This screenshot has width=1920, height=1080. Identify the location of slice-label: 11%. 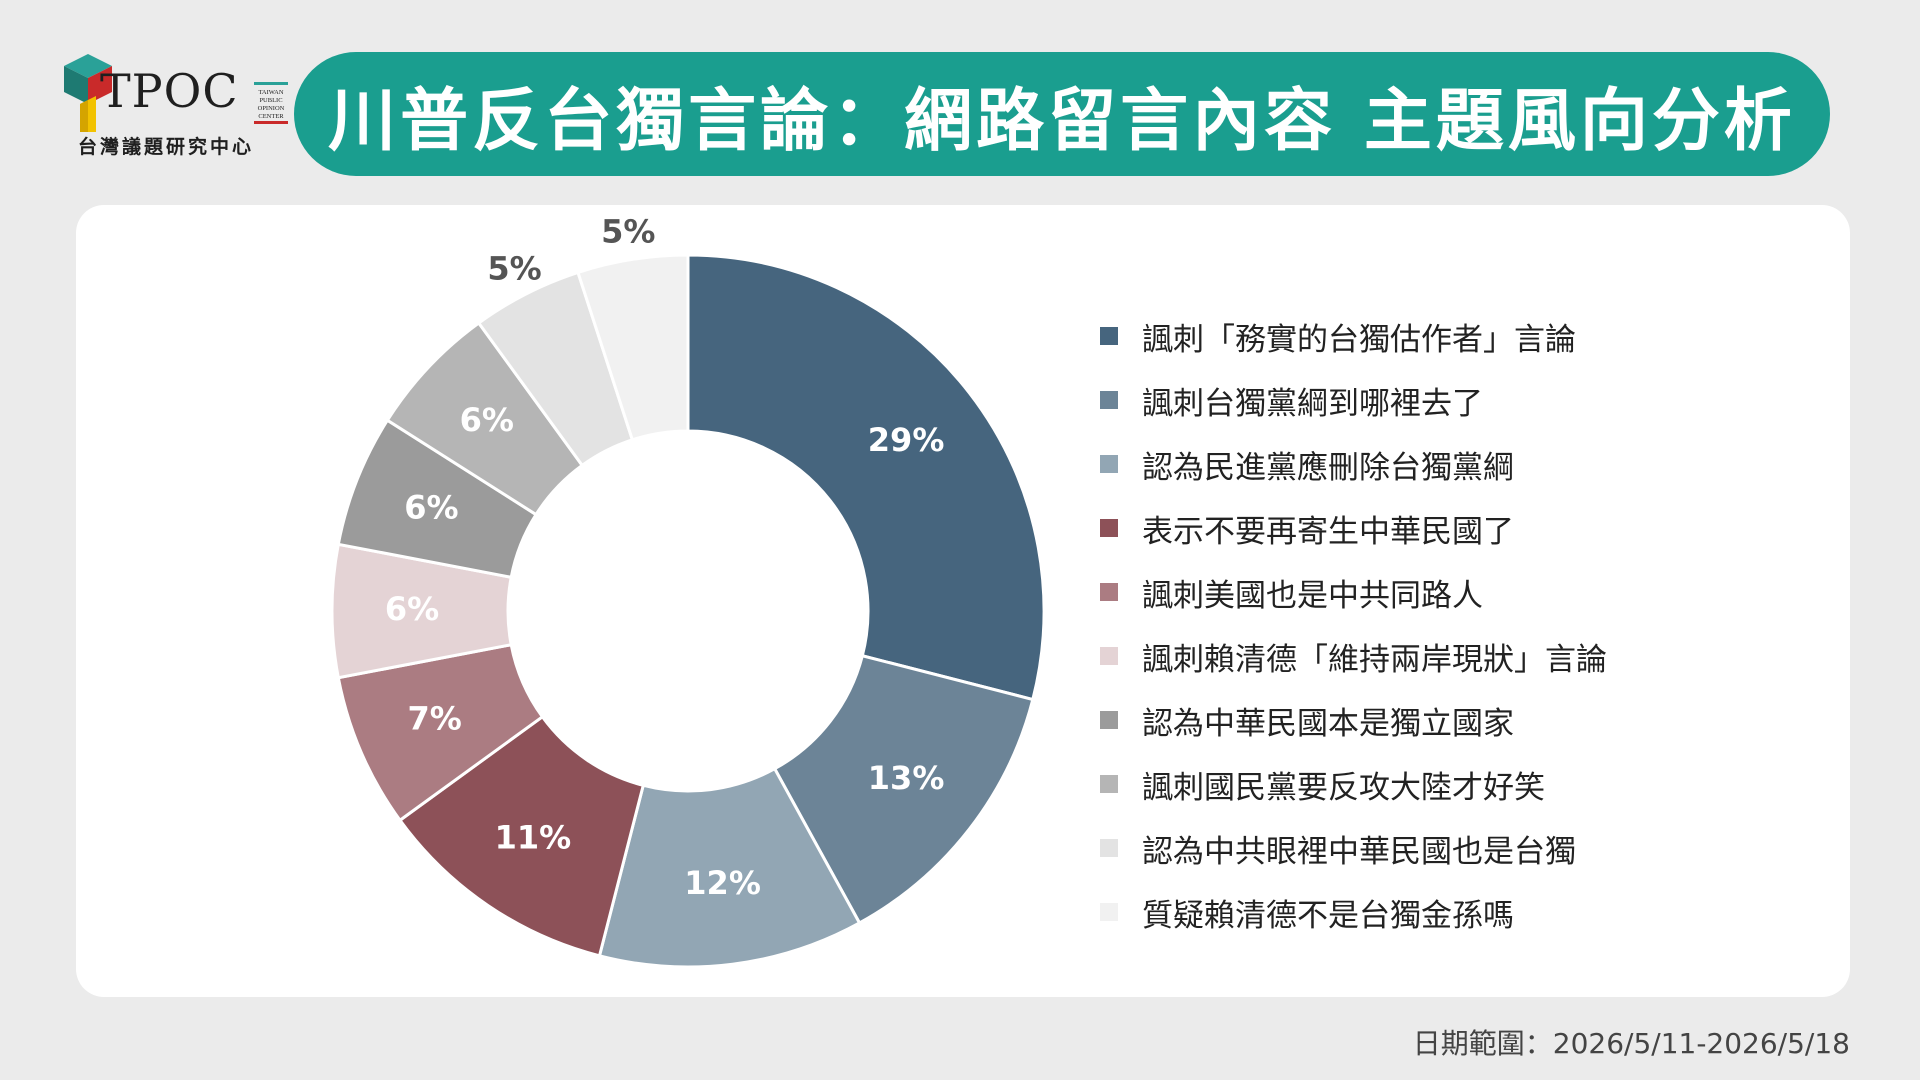
(533, 837).